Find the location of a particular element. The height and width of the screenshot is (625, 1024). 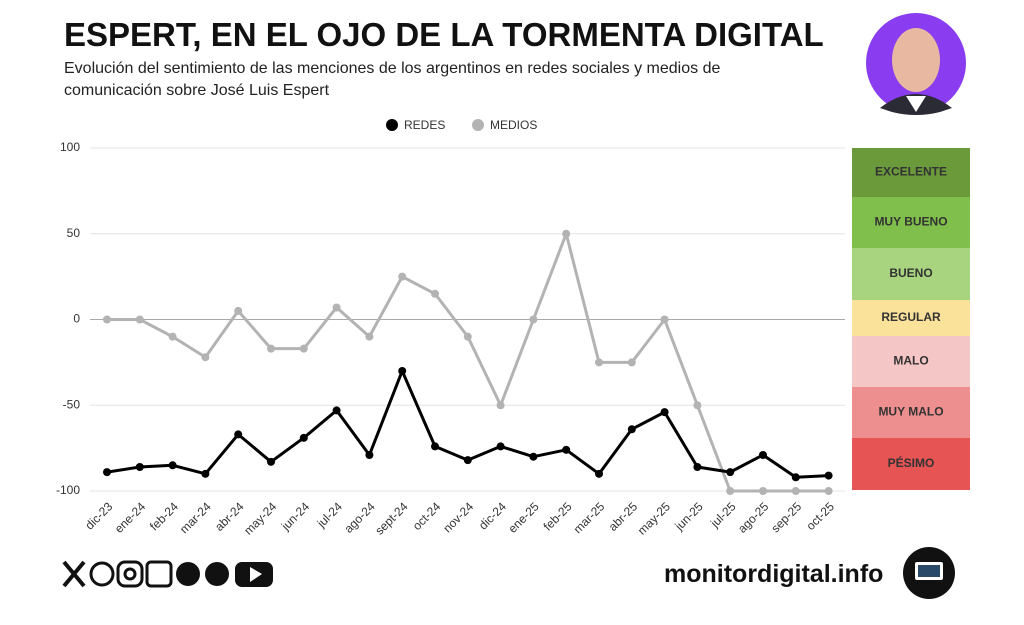

y-tick-label: 100 is located at coordinates (70, 147).